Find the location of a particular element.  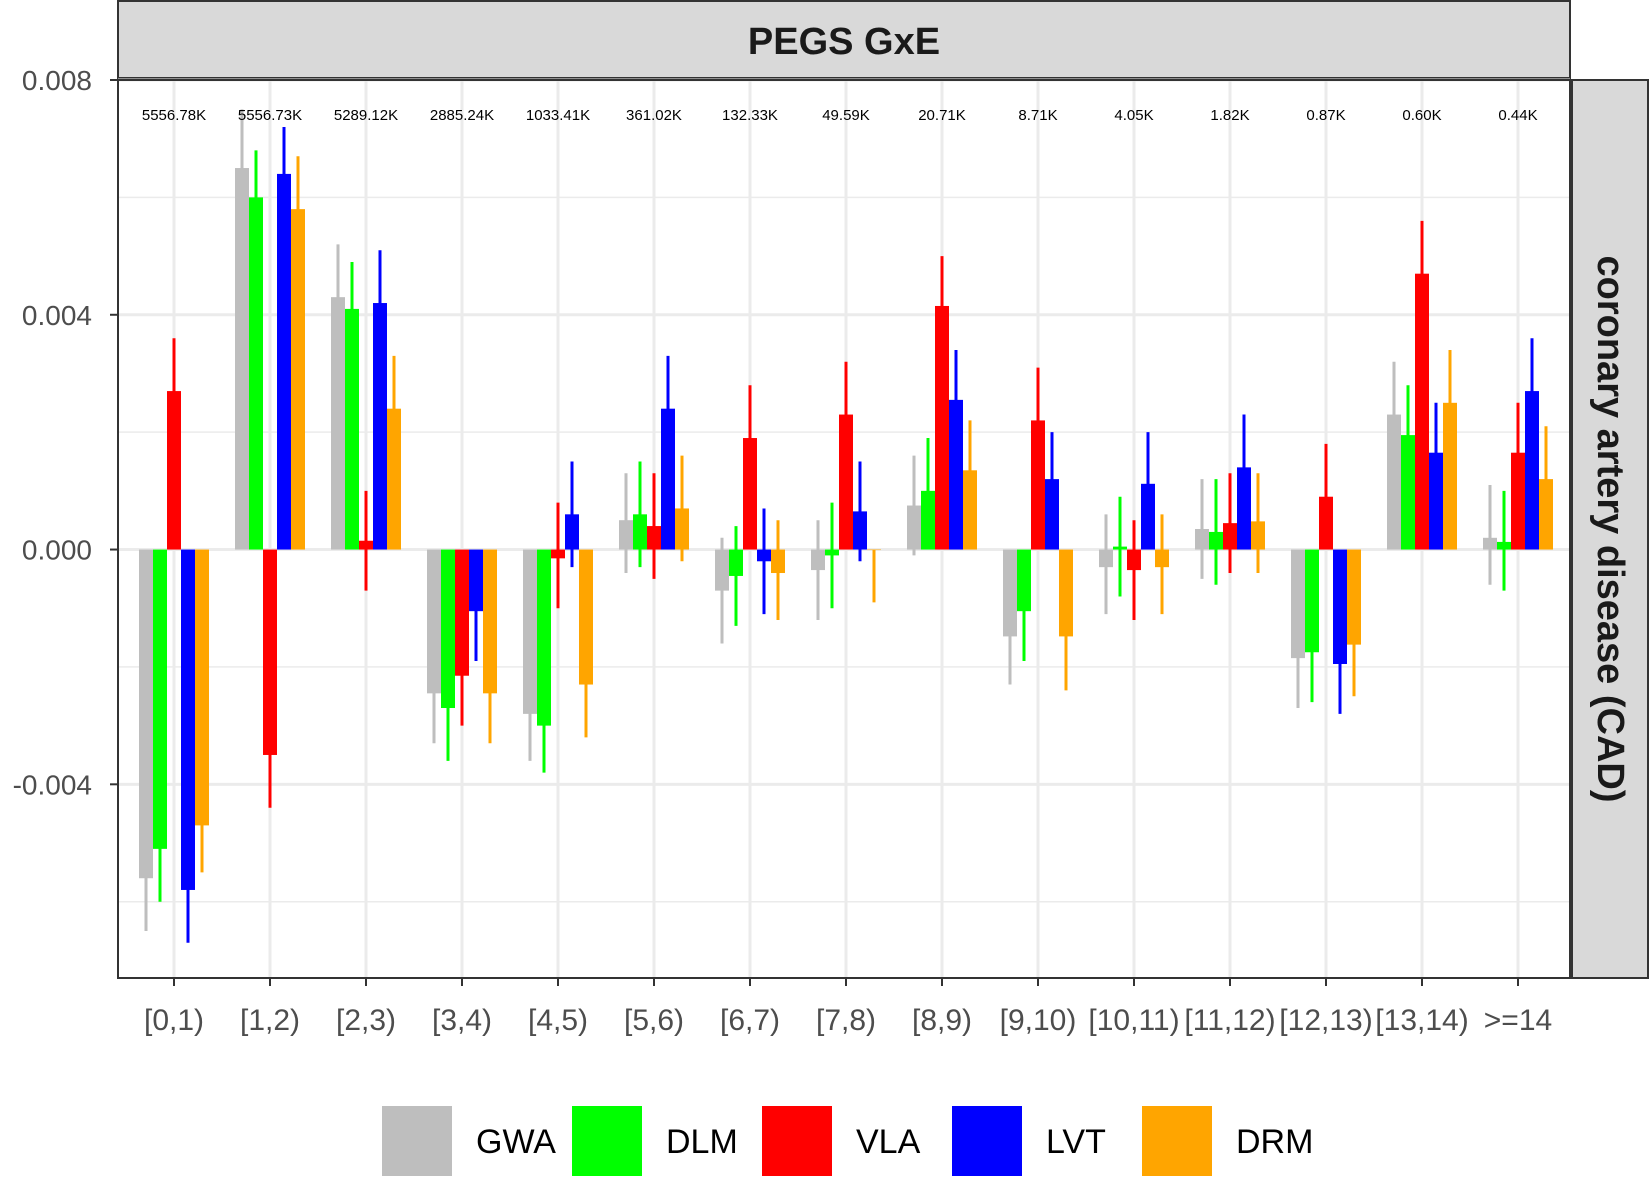

count-label: 2885.24K is located at coordinates (462, 115).